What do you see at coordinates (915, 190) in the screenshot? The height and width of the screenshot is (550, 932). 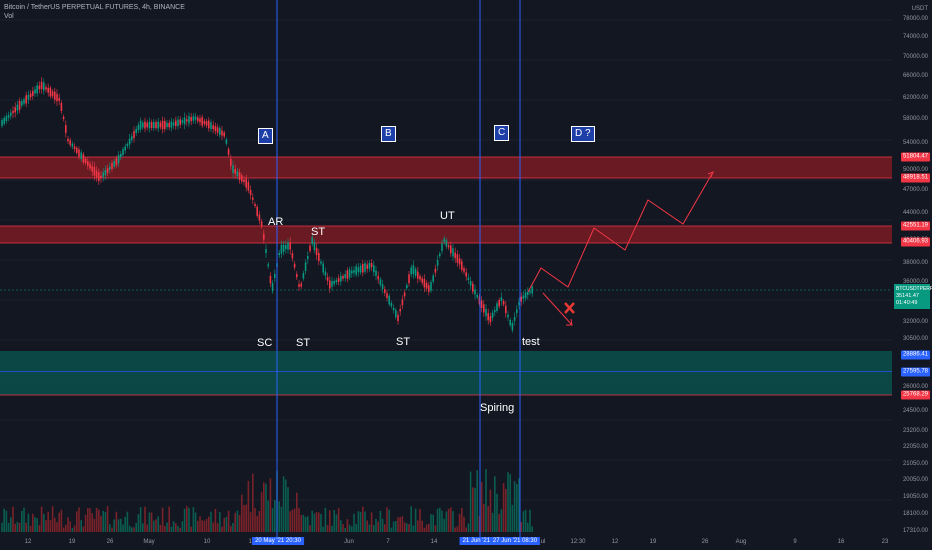 I see `price-tick: 47000.00` at bounding box center [915, 190].